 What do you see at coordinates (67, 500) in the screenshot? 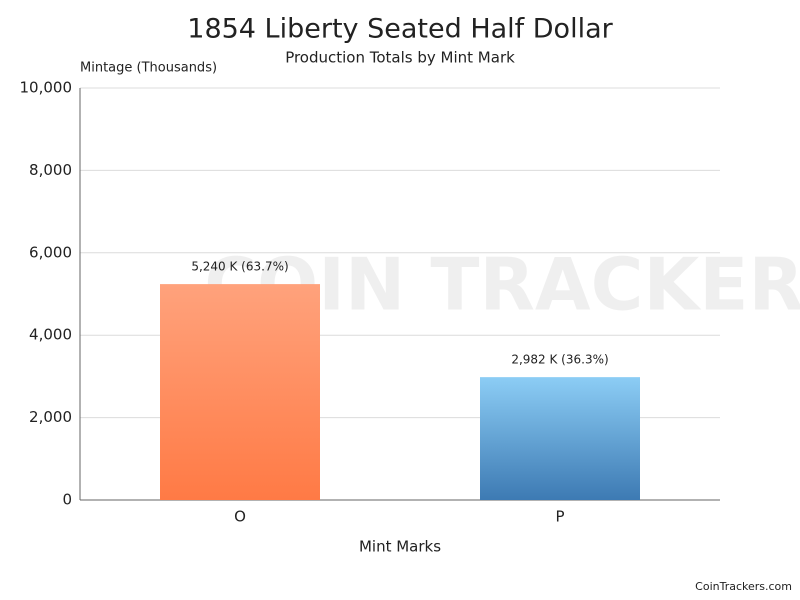
I see `y-tick-label: 0` at bounding box center [67, 500].